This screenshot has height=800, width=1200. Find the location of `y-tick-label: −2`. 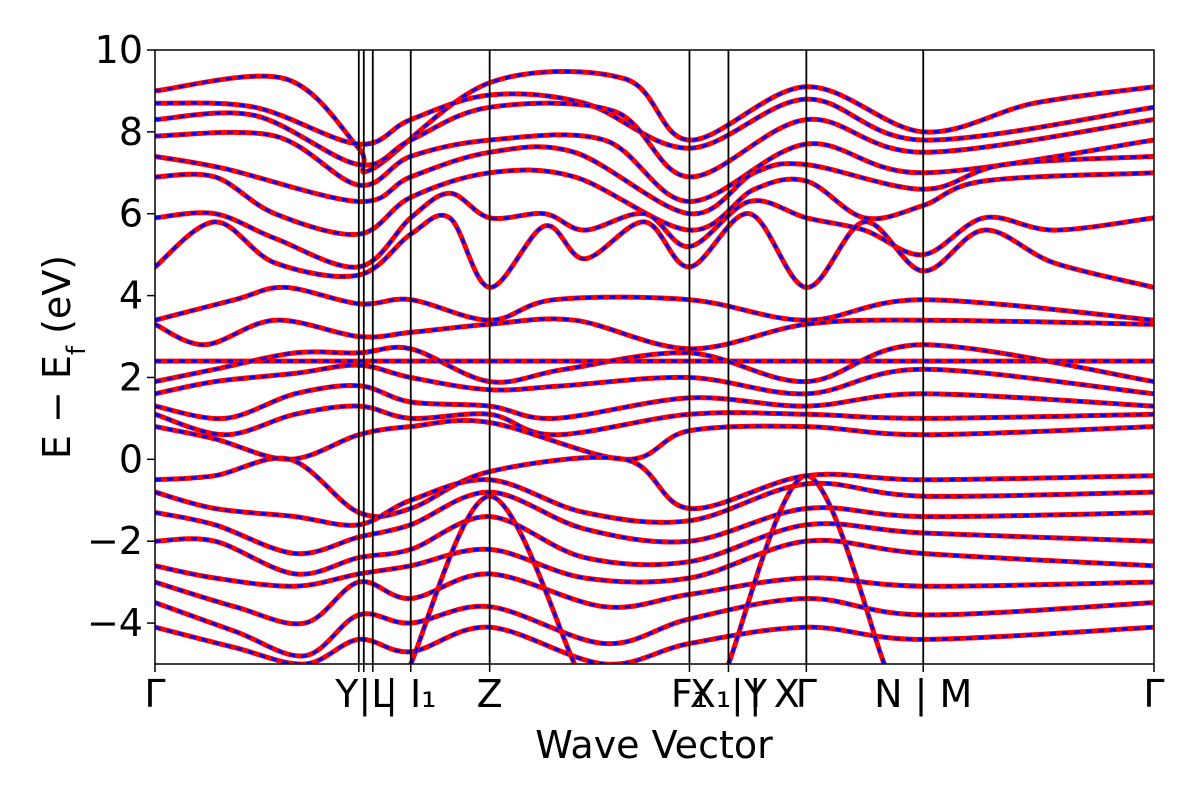

y-tick-label: −2 is located at coordinates (115, 541).